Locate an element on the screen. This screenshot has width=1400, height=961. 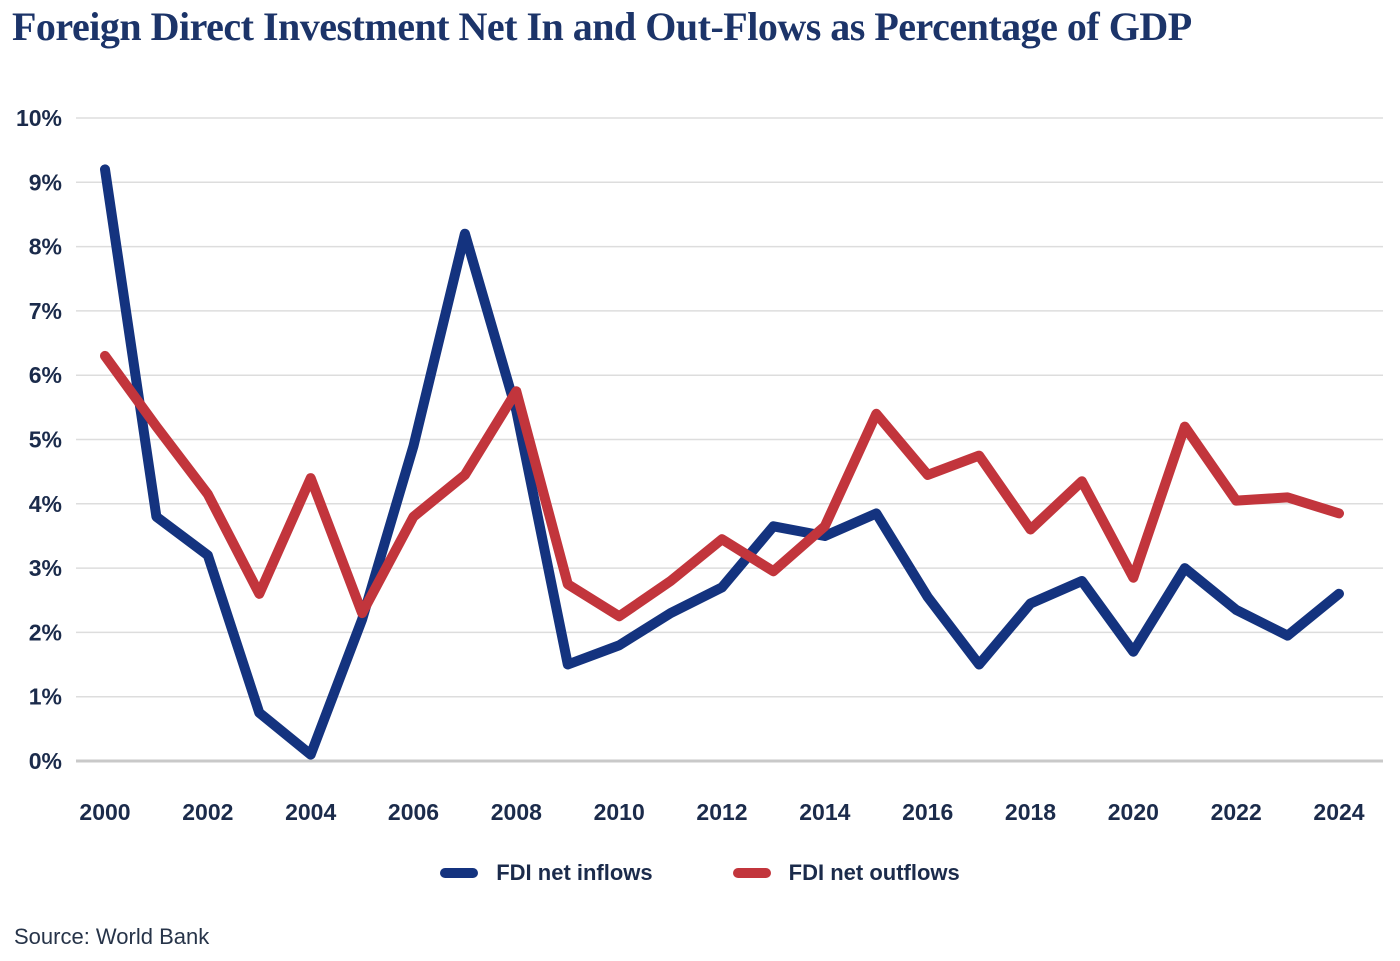
legend-item-inflows: FDI net inflows is located at coordinates (546, 873).